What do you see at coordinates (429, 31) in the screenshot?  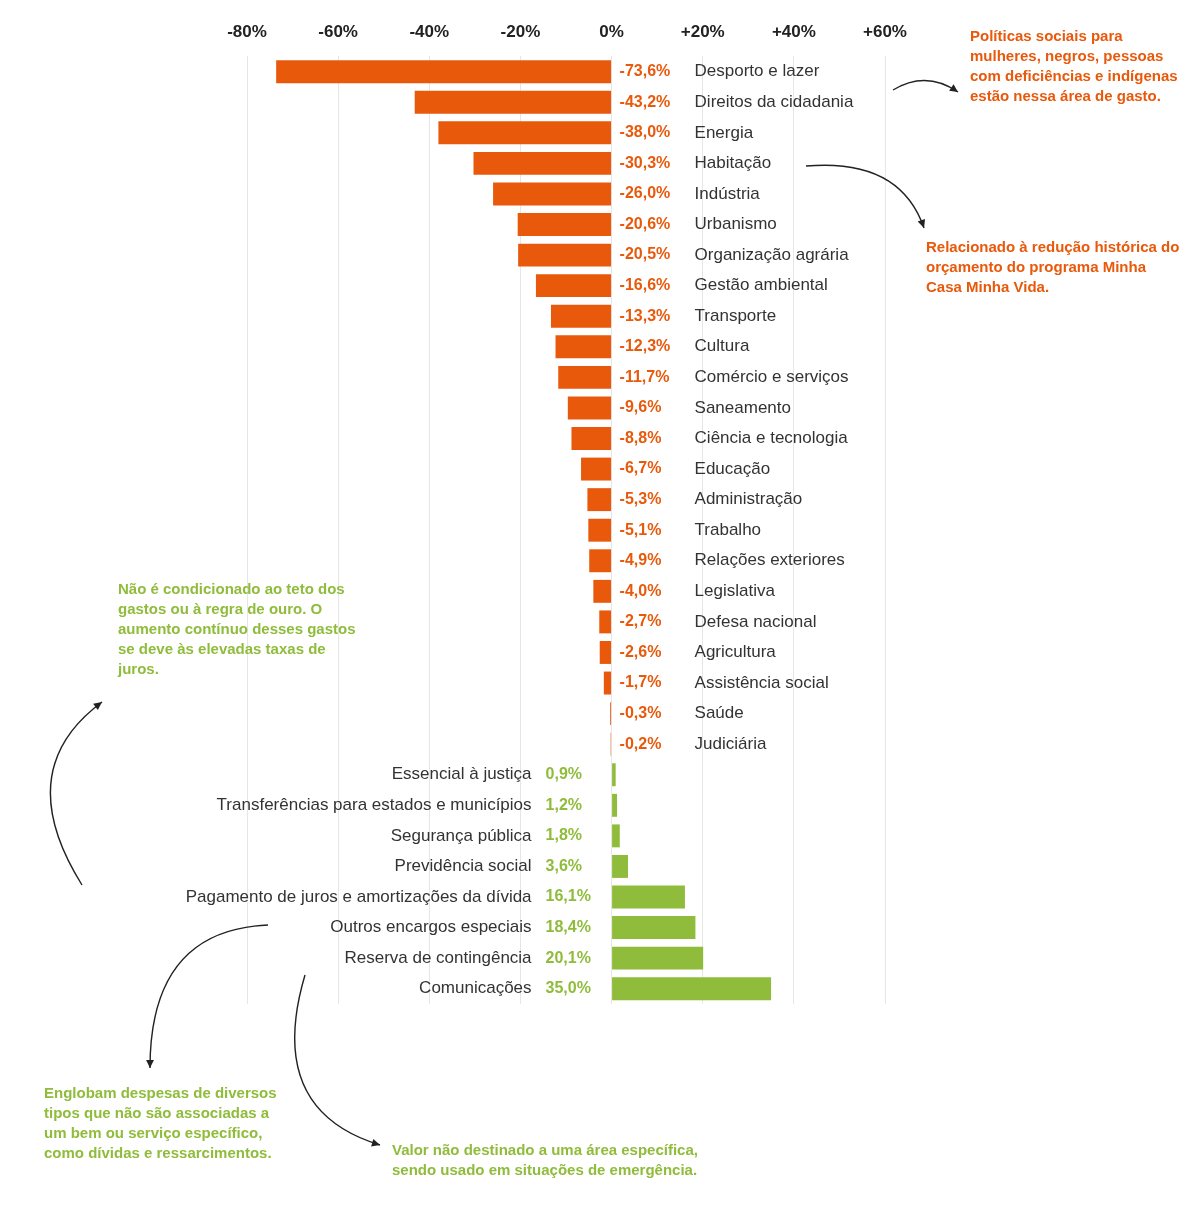 I see `x-tick-label: -40%` at bounding box center [429, 31].